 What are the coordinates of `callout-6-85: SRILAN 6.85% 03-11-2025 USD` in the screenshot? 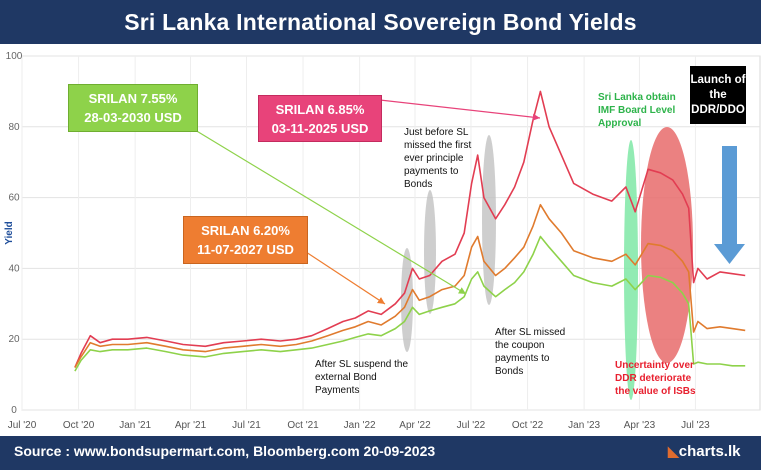 It's located at (320, 118).